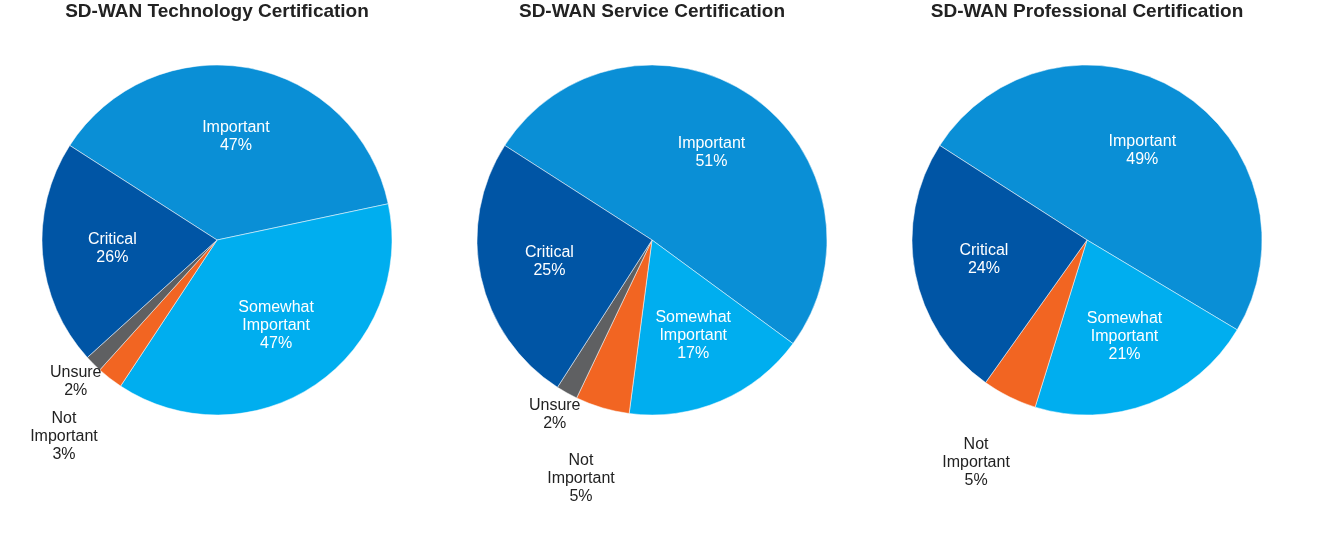  I want to click on data-label: 17%, so click(693, 352).